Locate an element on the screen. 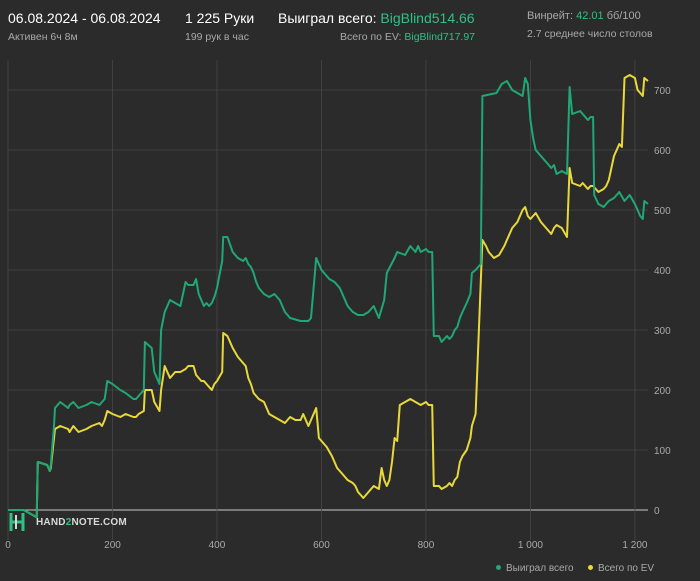 The width and height of the screenshot is (700, 581). ev-total: Всего по EV: BigBlind717.97 is located at coordinates (376, 37).